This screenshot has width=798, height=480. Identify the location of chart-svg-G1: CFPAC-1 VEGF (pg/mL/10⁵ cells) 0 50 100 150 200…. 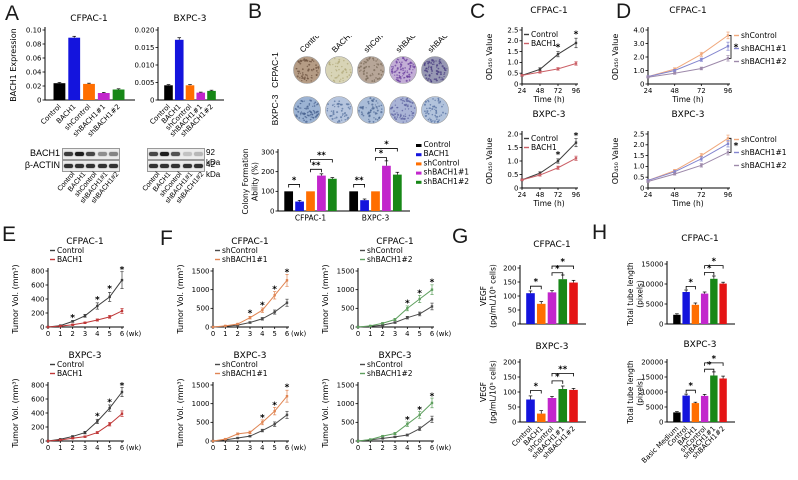
(532, 284).